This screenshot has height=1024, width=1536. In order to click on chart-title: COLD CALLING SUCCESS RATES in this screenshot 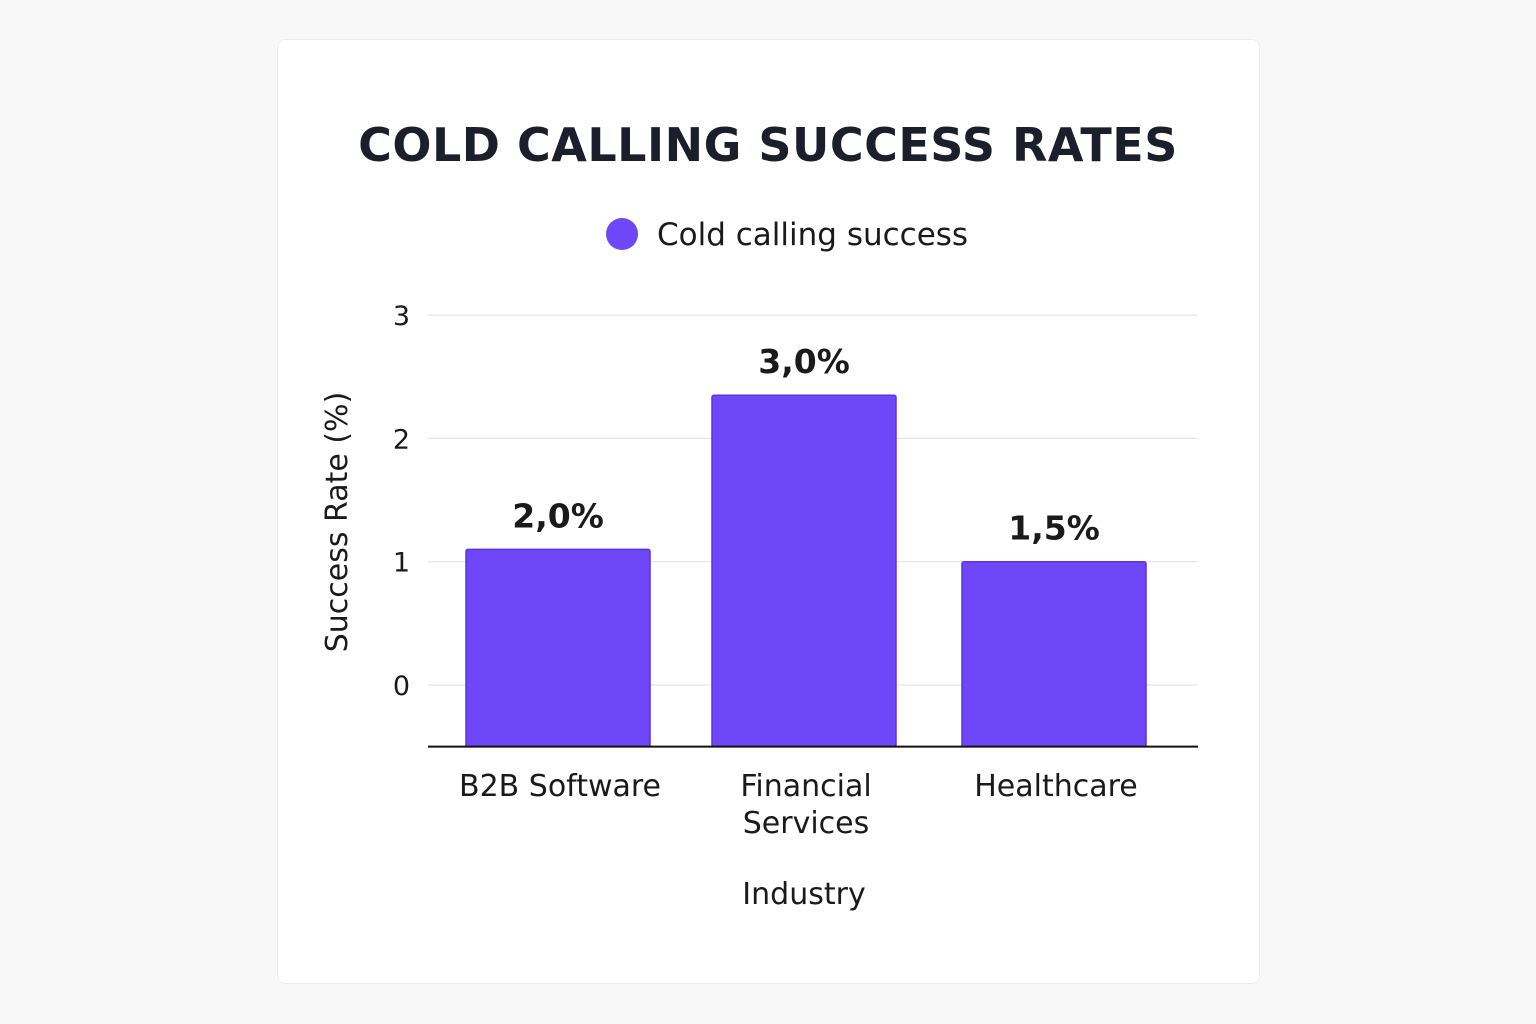, I will do `click(768, 145)`.